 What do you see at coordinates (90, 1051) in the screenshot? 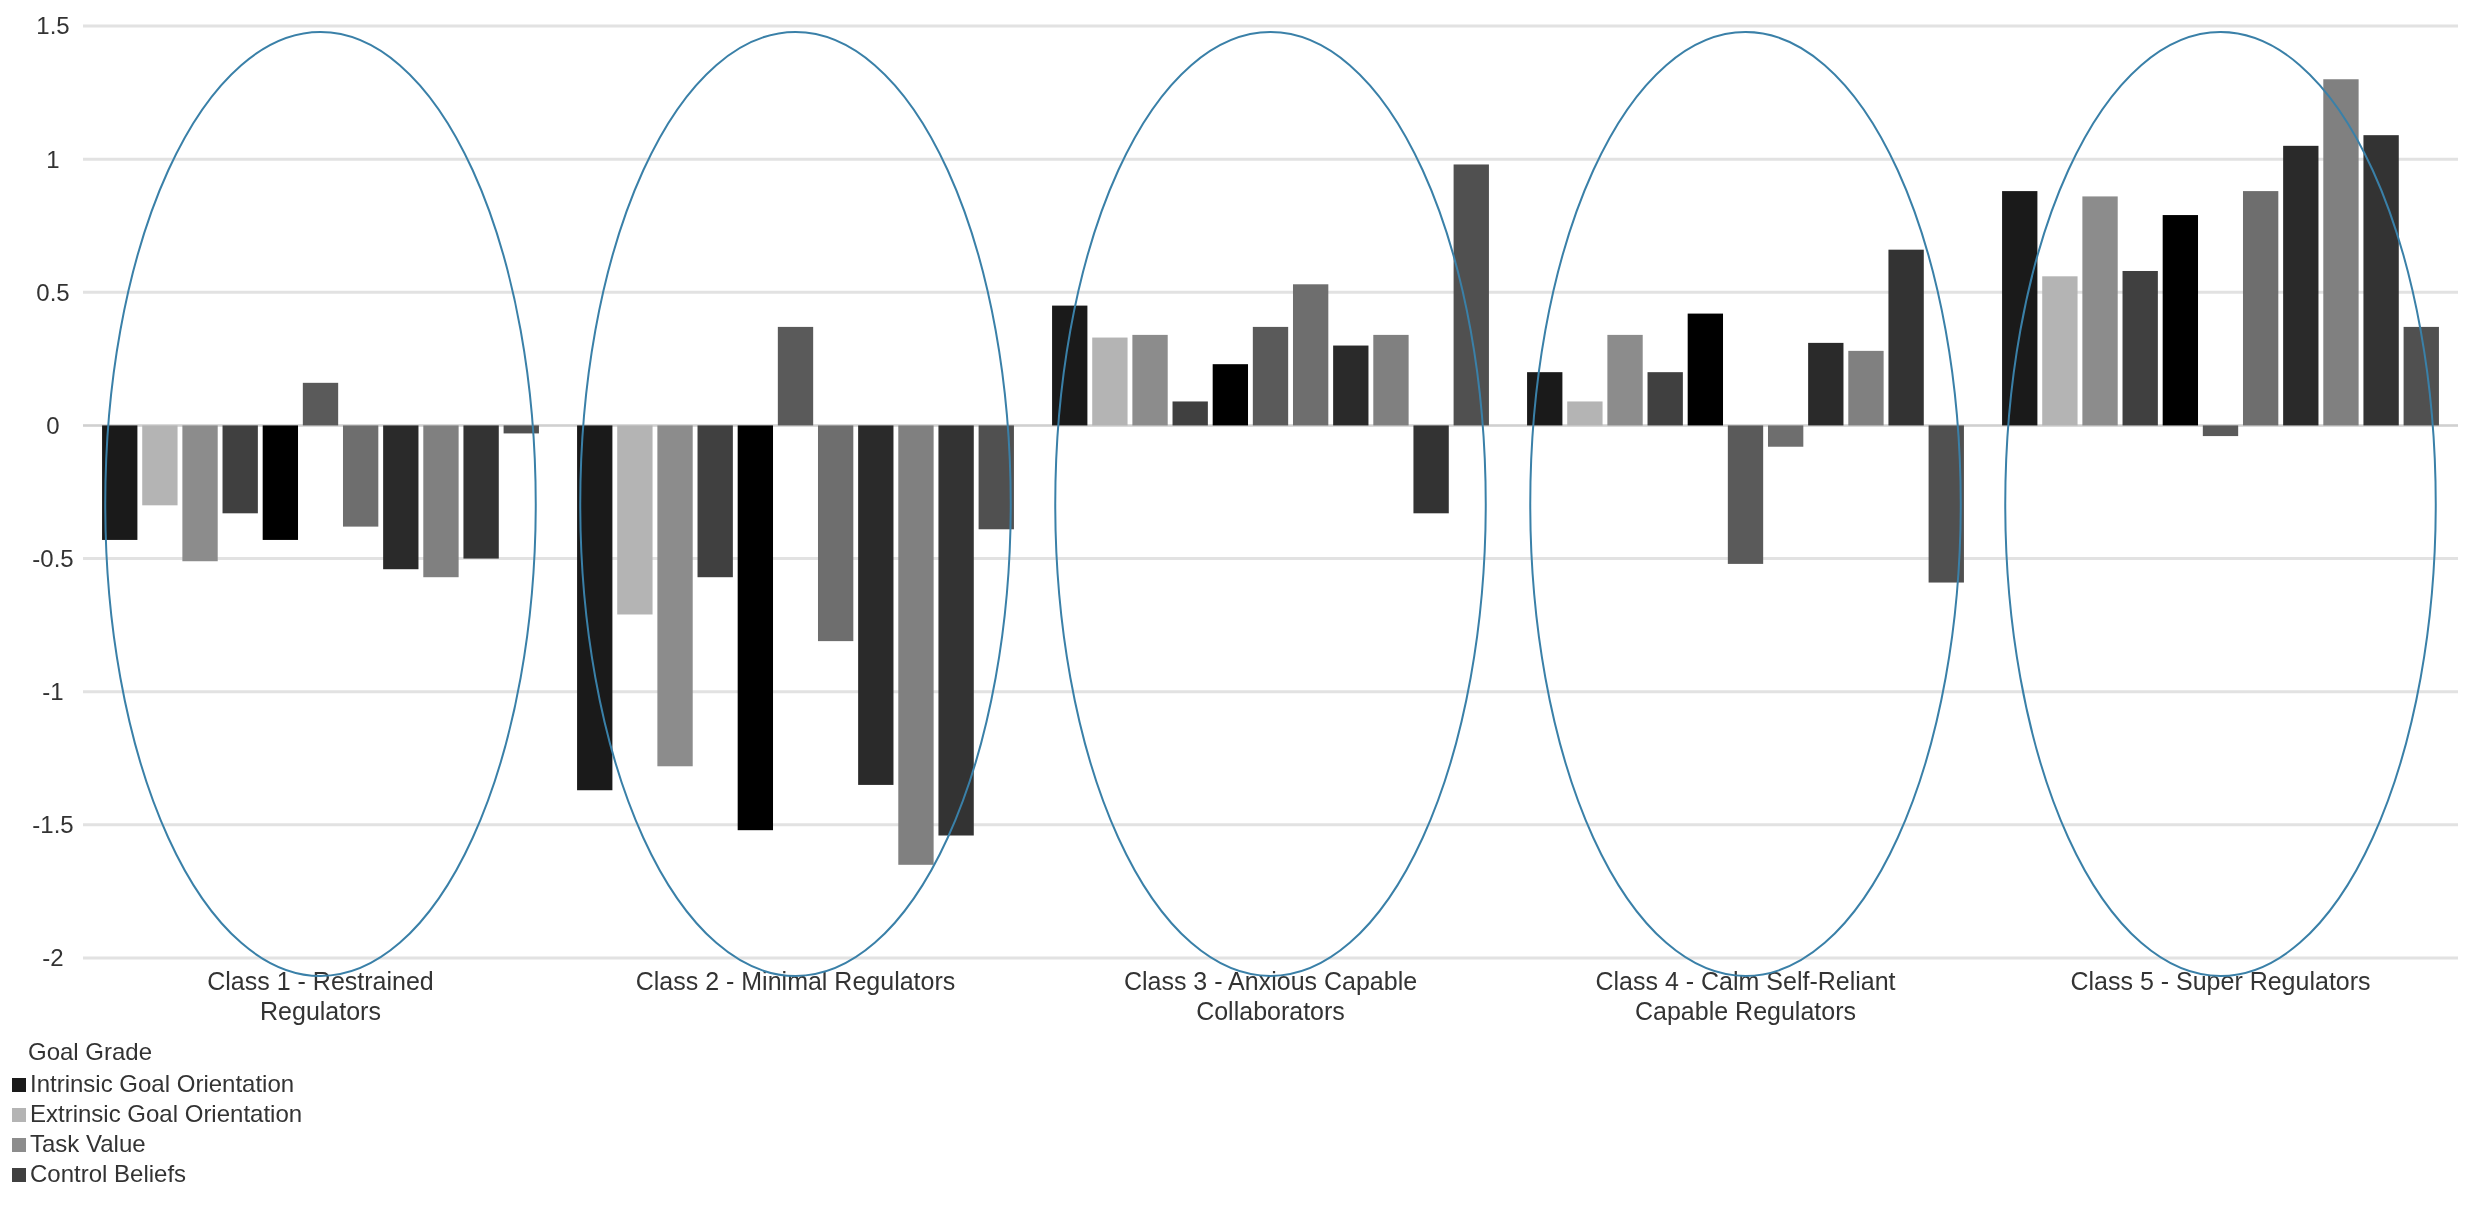
I see `legend-title: Goal Grade` at bounding box center [90, 1051].